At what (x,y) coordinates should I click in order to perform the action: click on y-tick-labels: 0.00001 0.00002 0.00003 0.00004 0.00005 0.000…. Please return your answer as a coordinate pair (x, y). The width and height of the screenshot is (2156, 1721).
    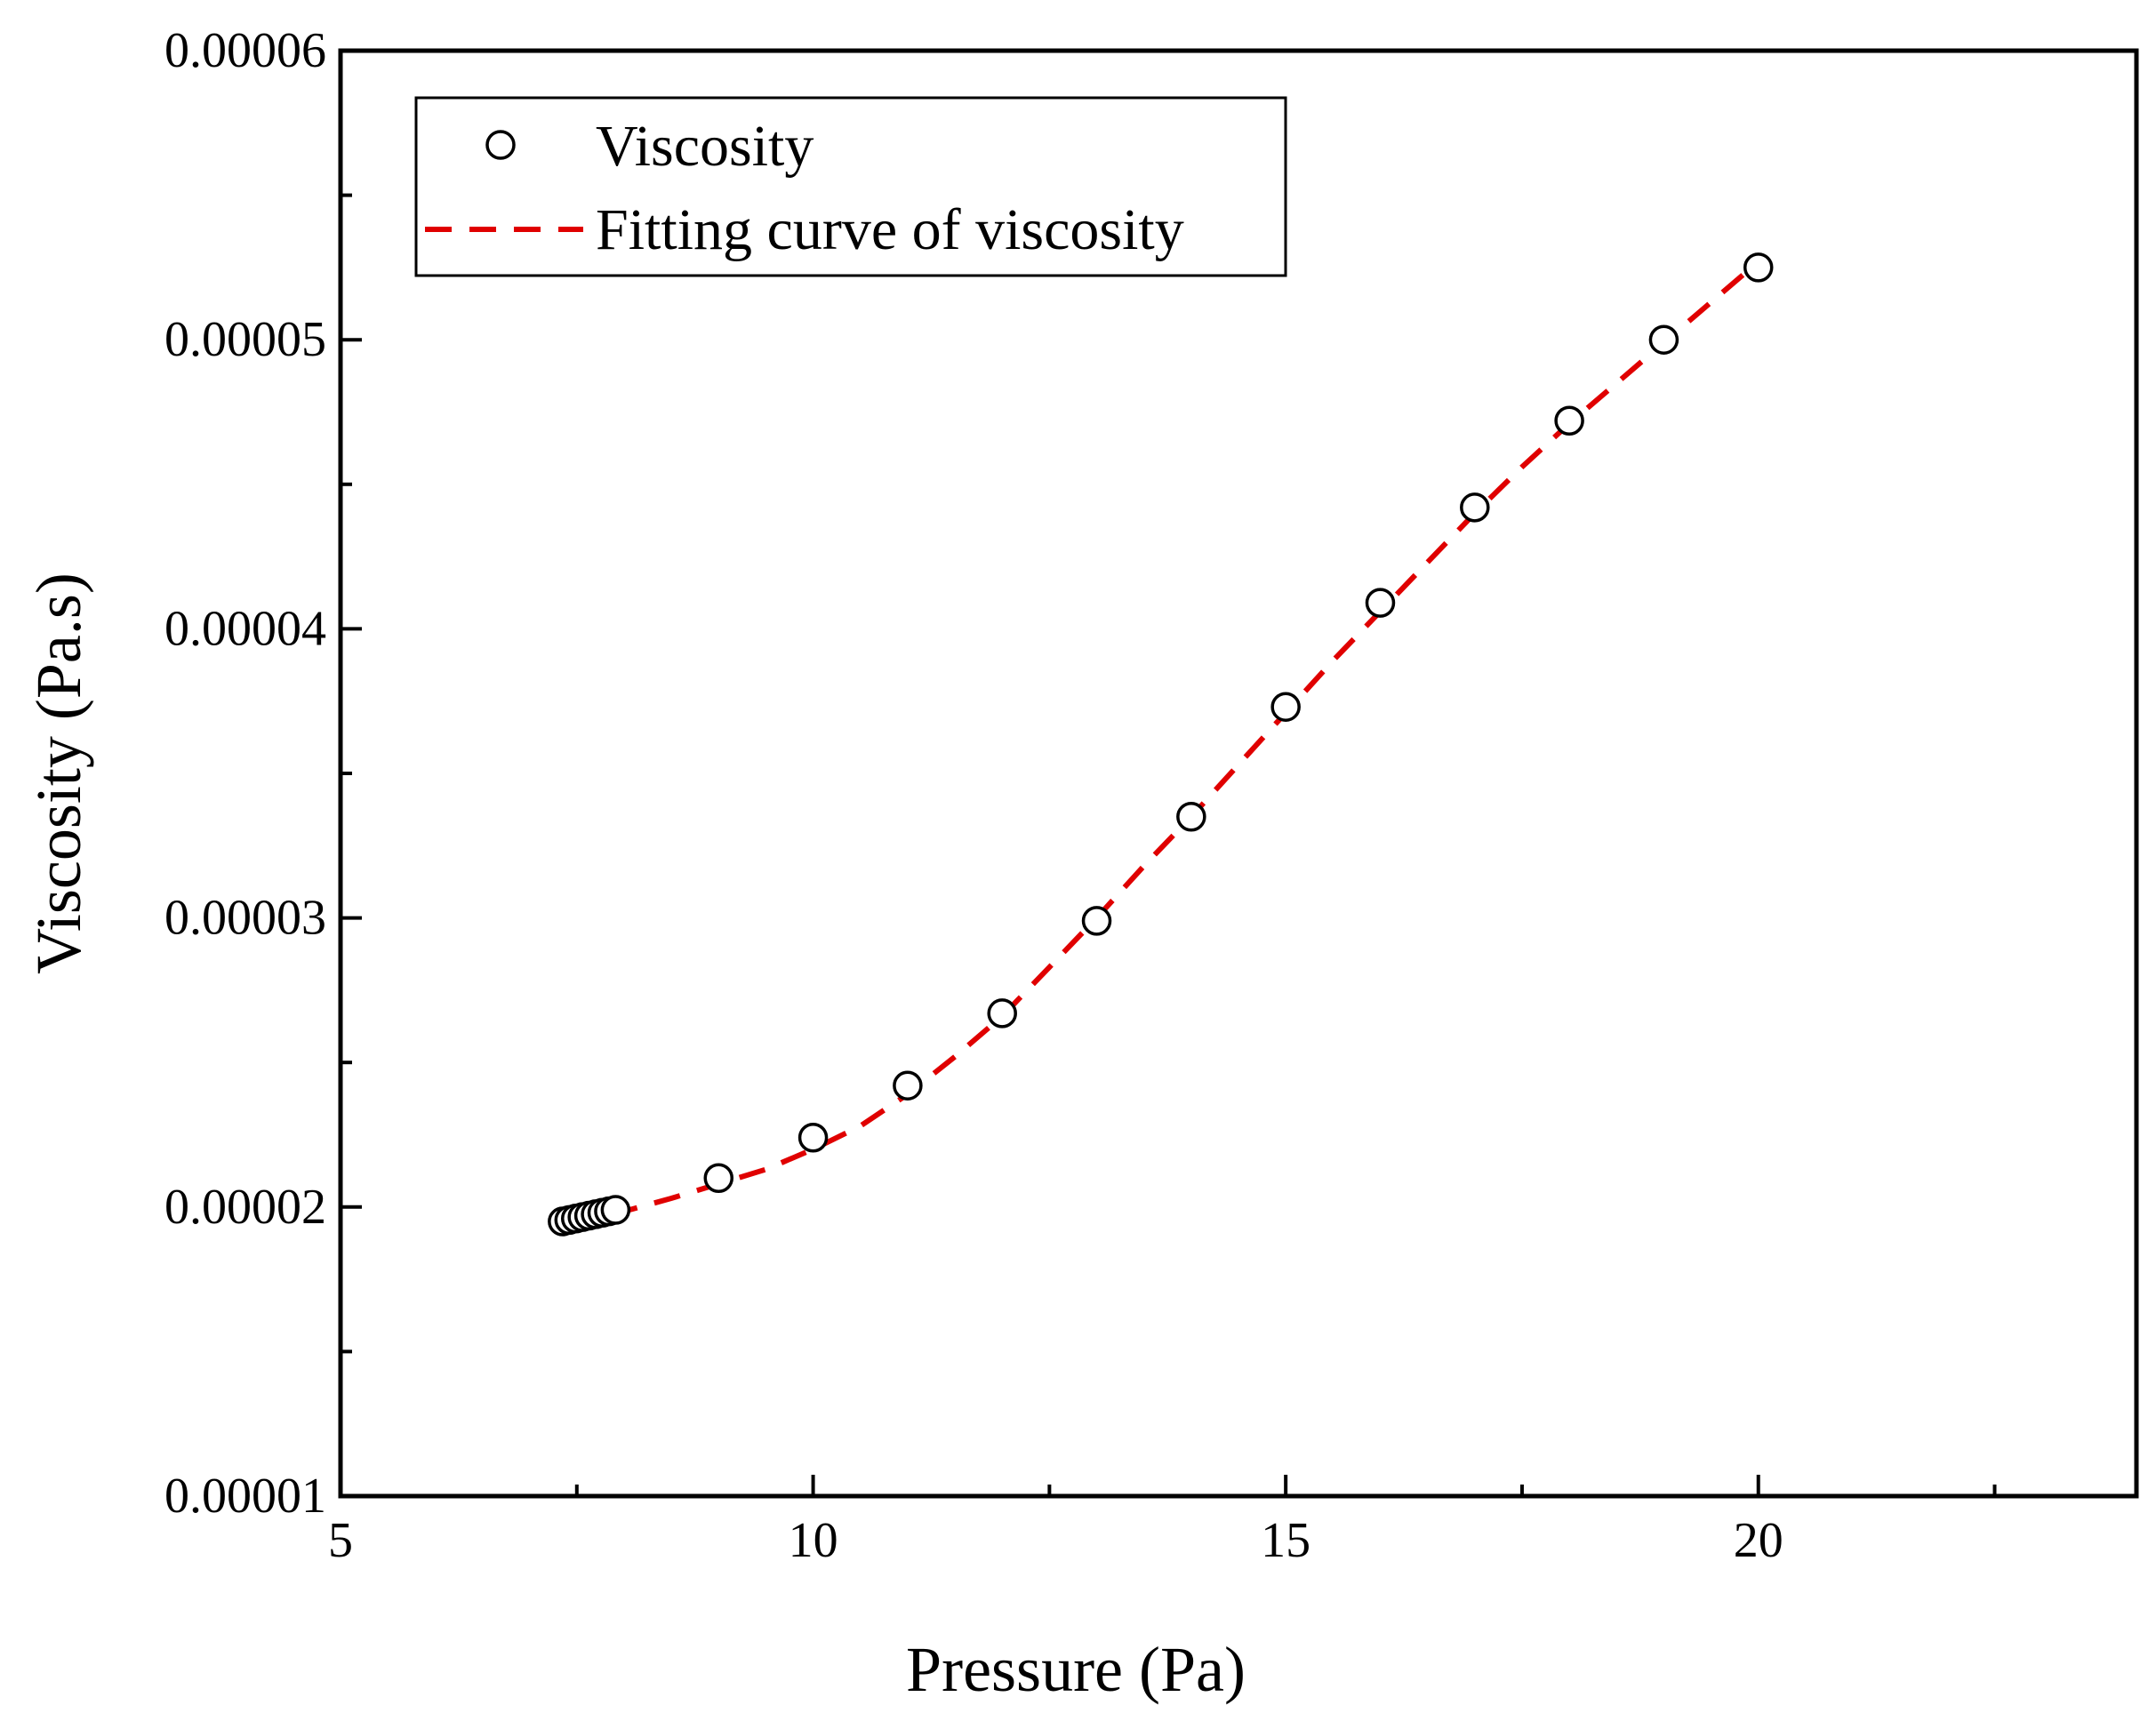
    Looking at the image, I should click on (245, 774).